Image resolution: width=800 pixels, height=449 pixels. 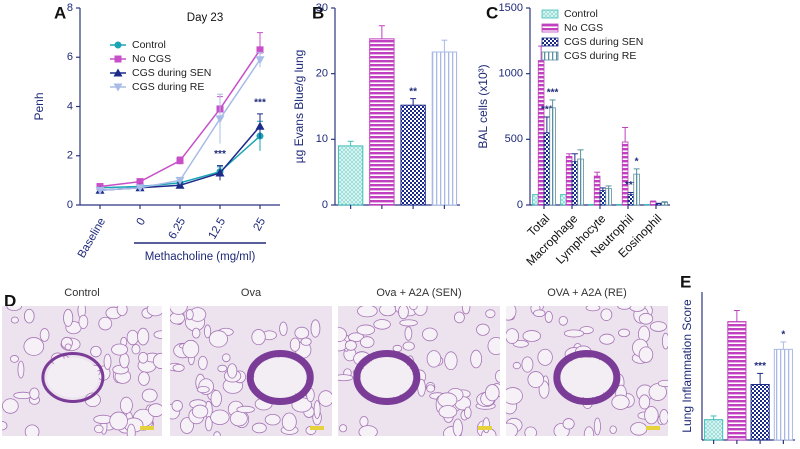 What do you see at coordinates (92, 238) in the screenshot?
I see `x-tick-label: Baseline` at bounding box center [92, 238].